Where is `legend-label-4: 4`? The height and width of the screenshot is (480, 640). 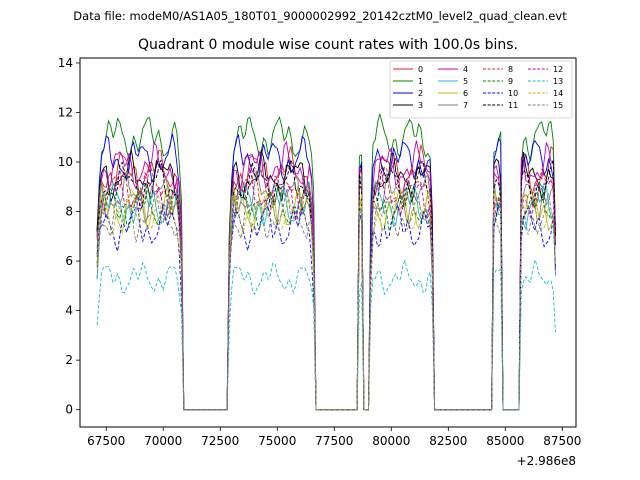 legend-label-4: 4 is located at coordinates (465, 69).